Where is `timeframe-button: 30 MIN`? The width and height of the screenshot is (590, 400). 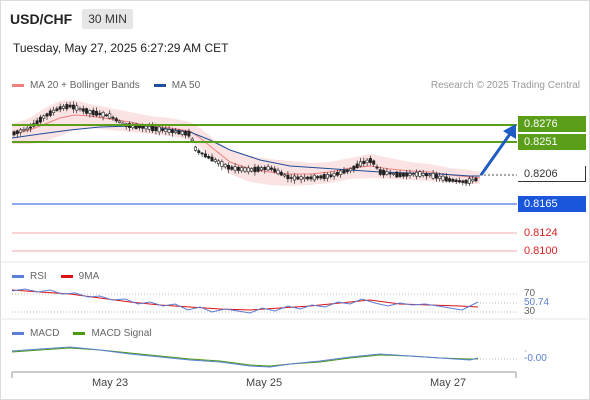
timeframe-button: 30 MIN is located at coordinates (107, 19).